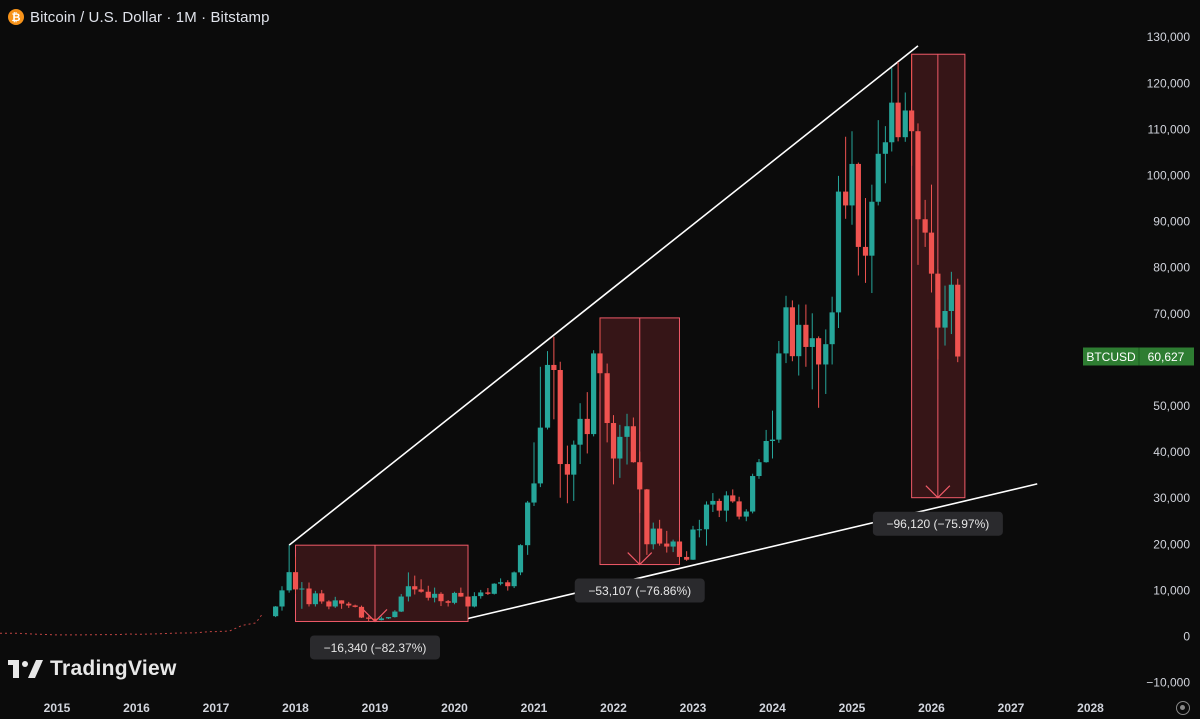 Image resolution: width=1200 pixels, height=719 pixels. I want to click on x-tick-label: 2015, so click(57, 708).